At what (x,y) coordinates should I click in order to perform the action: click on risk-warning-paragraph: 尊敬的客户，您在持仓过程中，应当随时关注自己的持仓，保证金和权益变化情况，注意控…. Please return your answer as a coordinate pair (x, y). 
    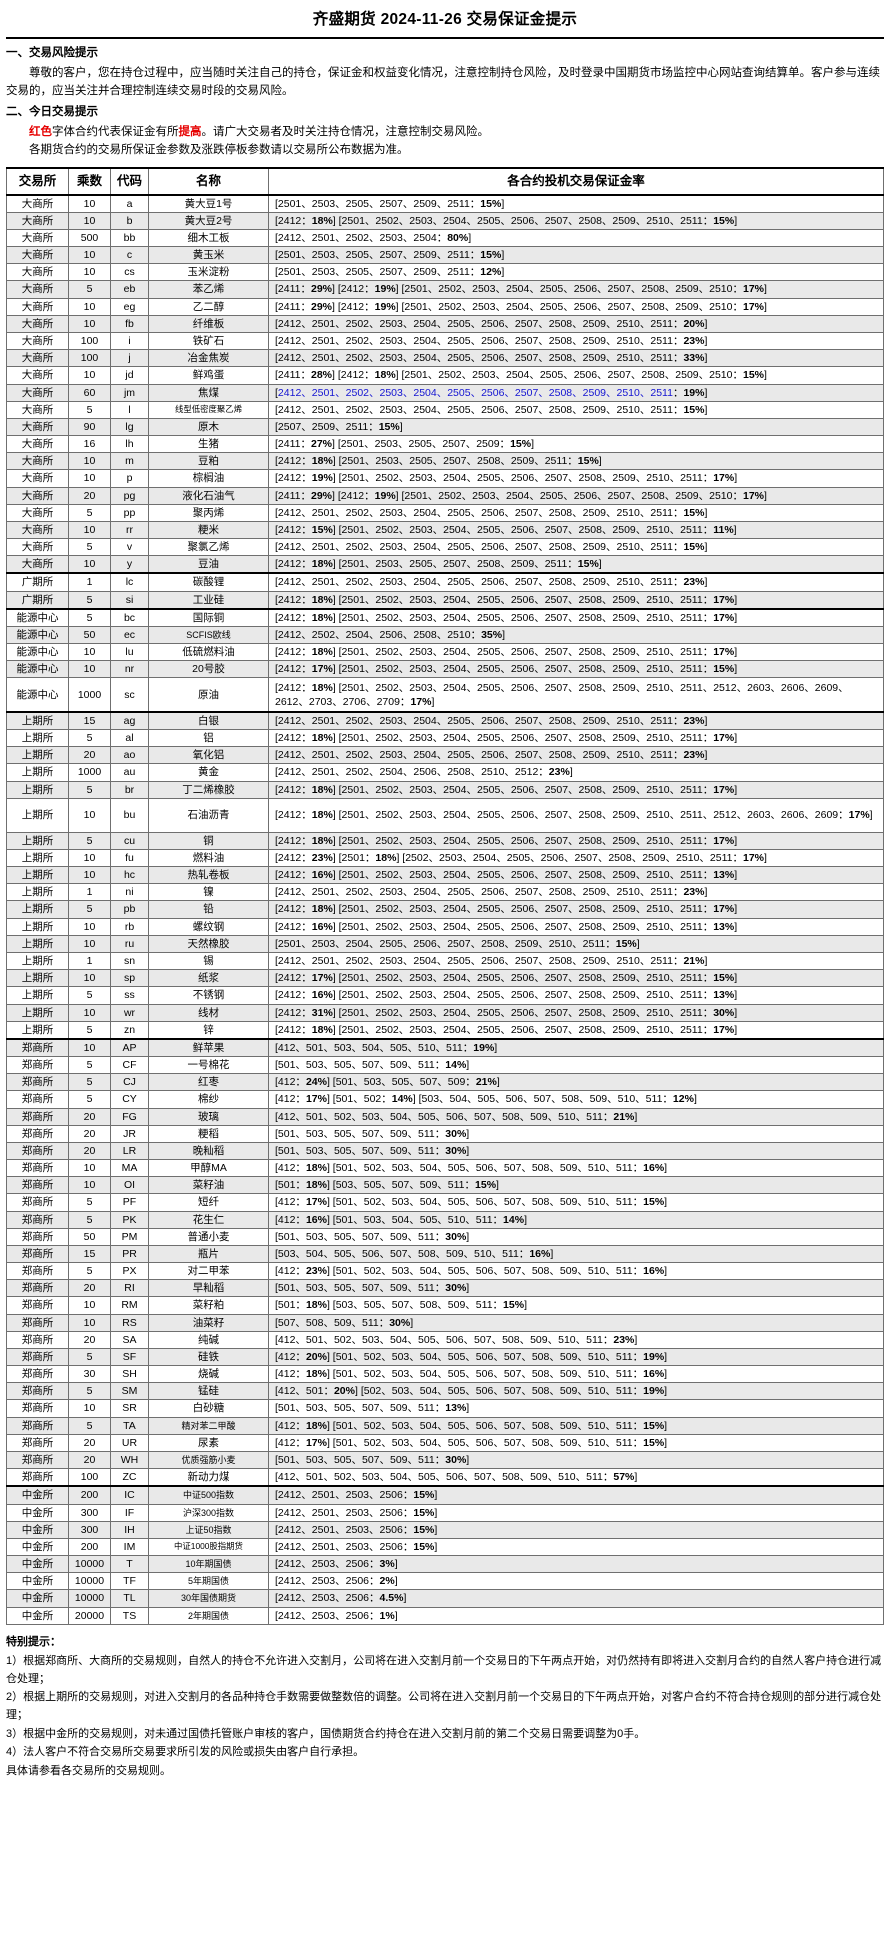
    Looking at the image, I should click on (443, 82).